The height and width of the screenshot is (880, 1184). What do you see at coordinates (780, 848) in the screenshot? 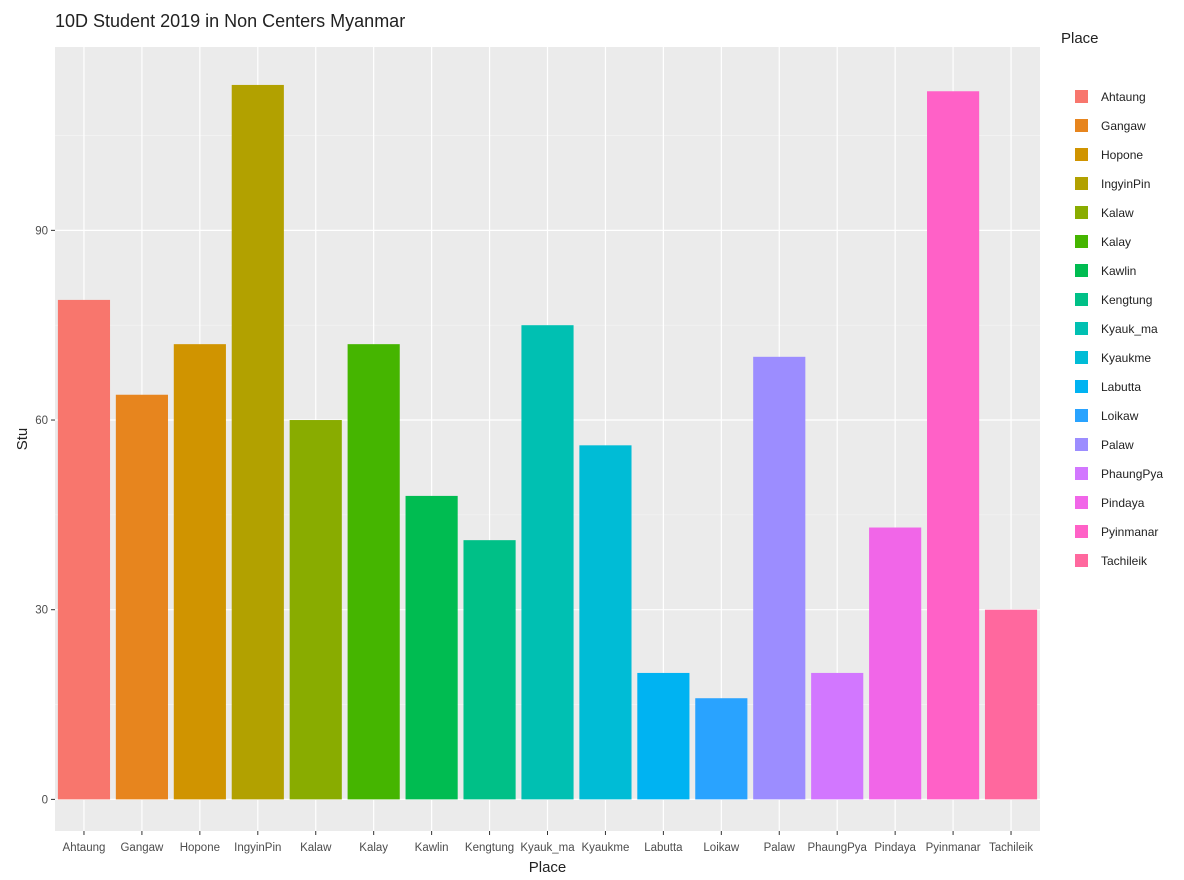
I see `x-tick-label: Palaw` at bounding box center [780, 848].